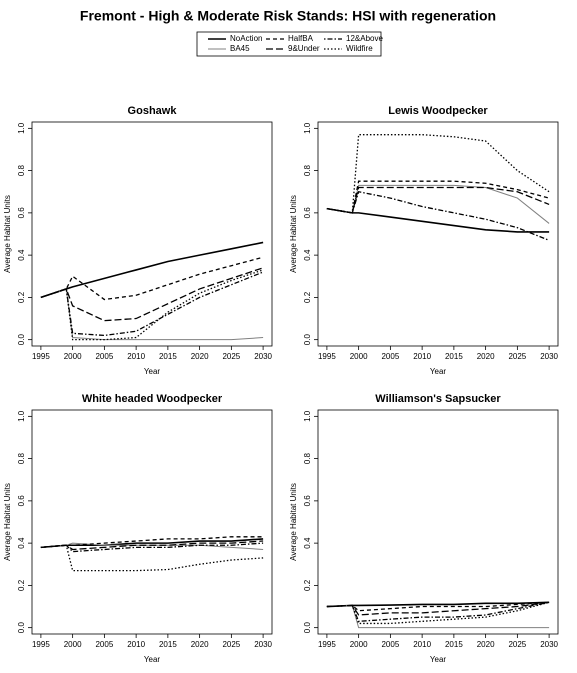 This screenshot has width=577, height=673. What do you see at coordinates (240, 48) in the screenshot?
I see `legend-label: BA45` at bounding box center [240, 48].